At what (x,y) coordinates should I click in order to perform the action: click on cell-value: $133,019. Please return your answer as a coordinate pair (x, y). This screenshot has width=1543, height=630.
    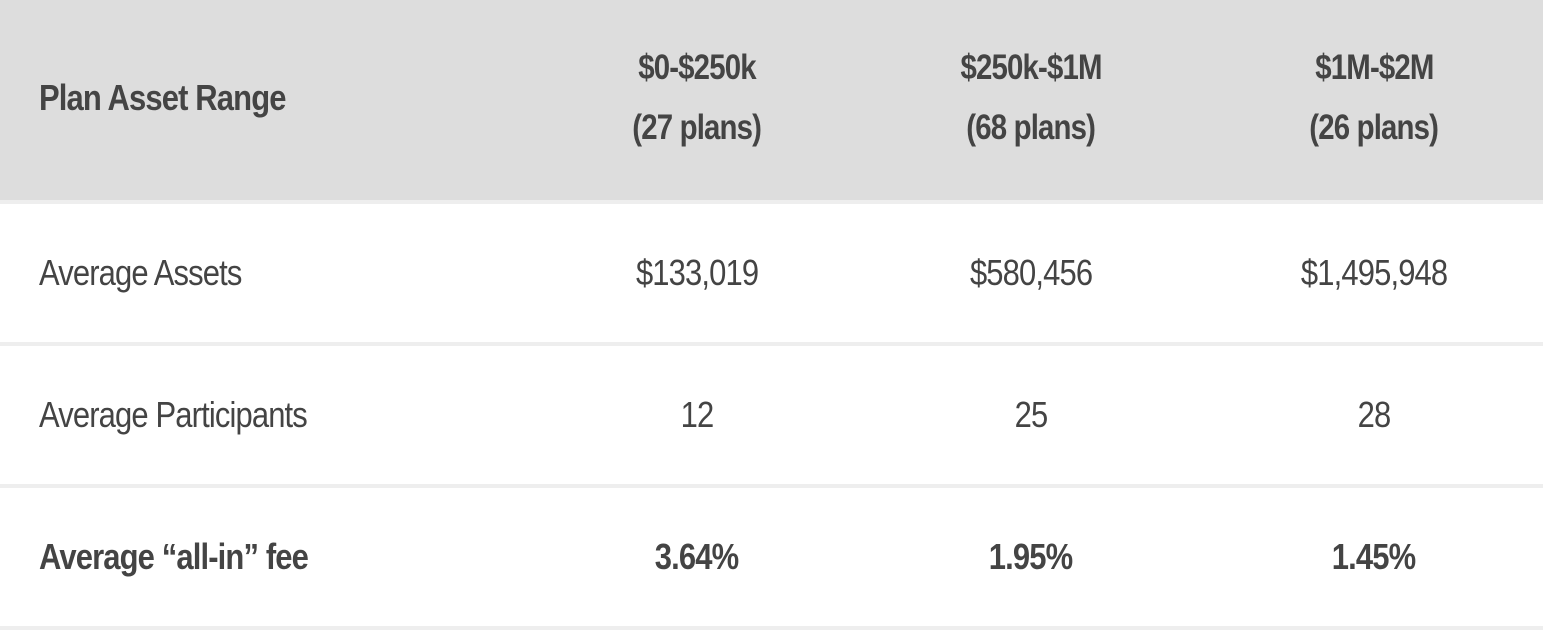
    Looking at the image, I should click on (697, 272).